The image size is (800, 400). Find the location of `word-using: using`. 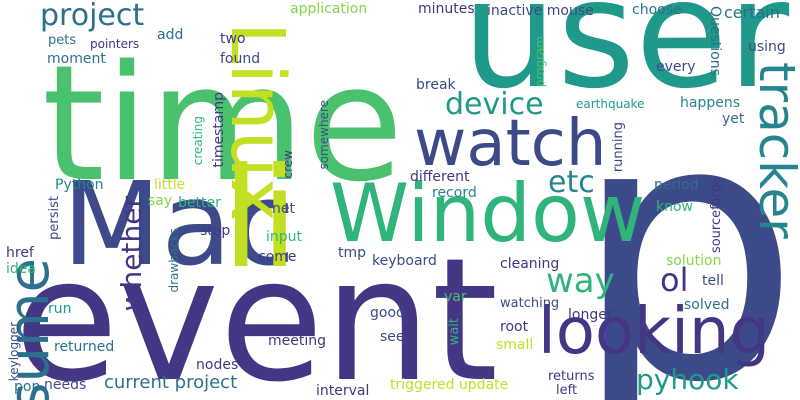

word-using: using is located at coordinates (767, 47).